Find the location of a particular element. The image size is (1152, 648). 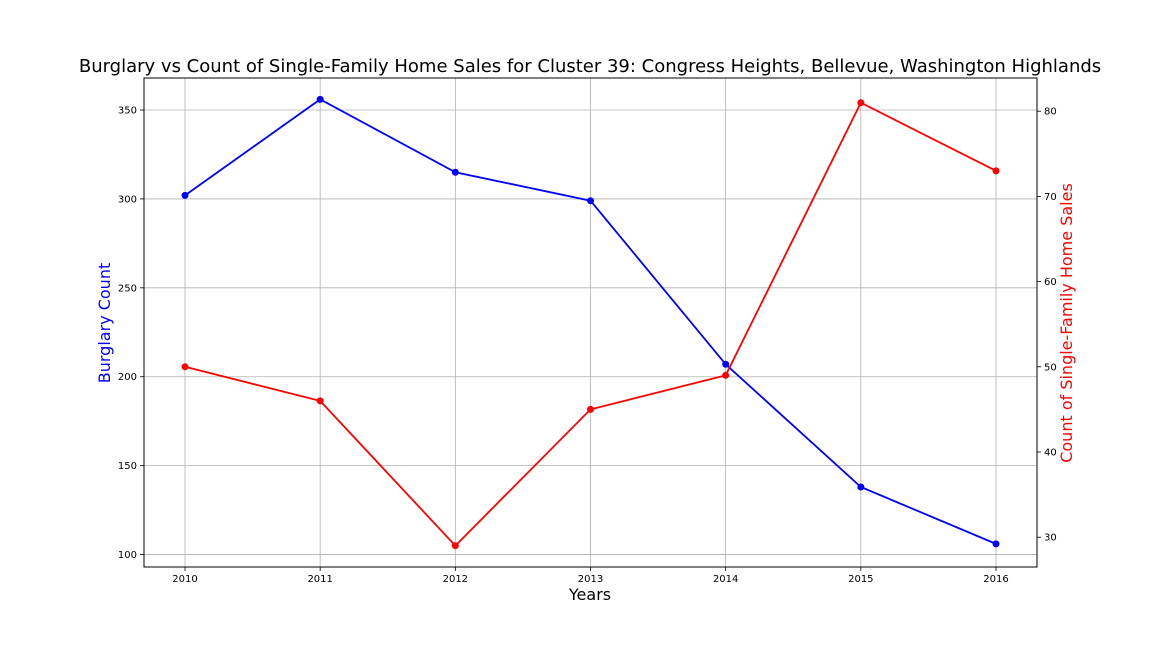

x-axis-title: Years is located at coordinates (589, 594).